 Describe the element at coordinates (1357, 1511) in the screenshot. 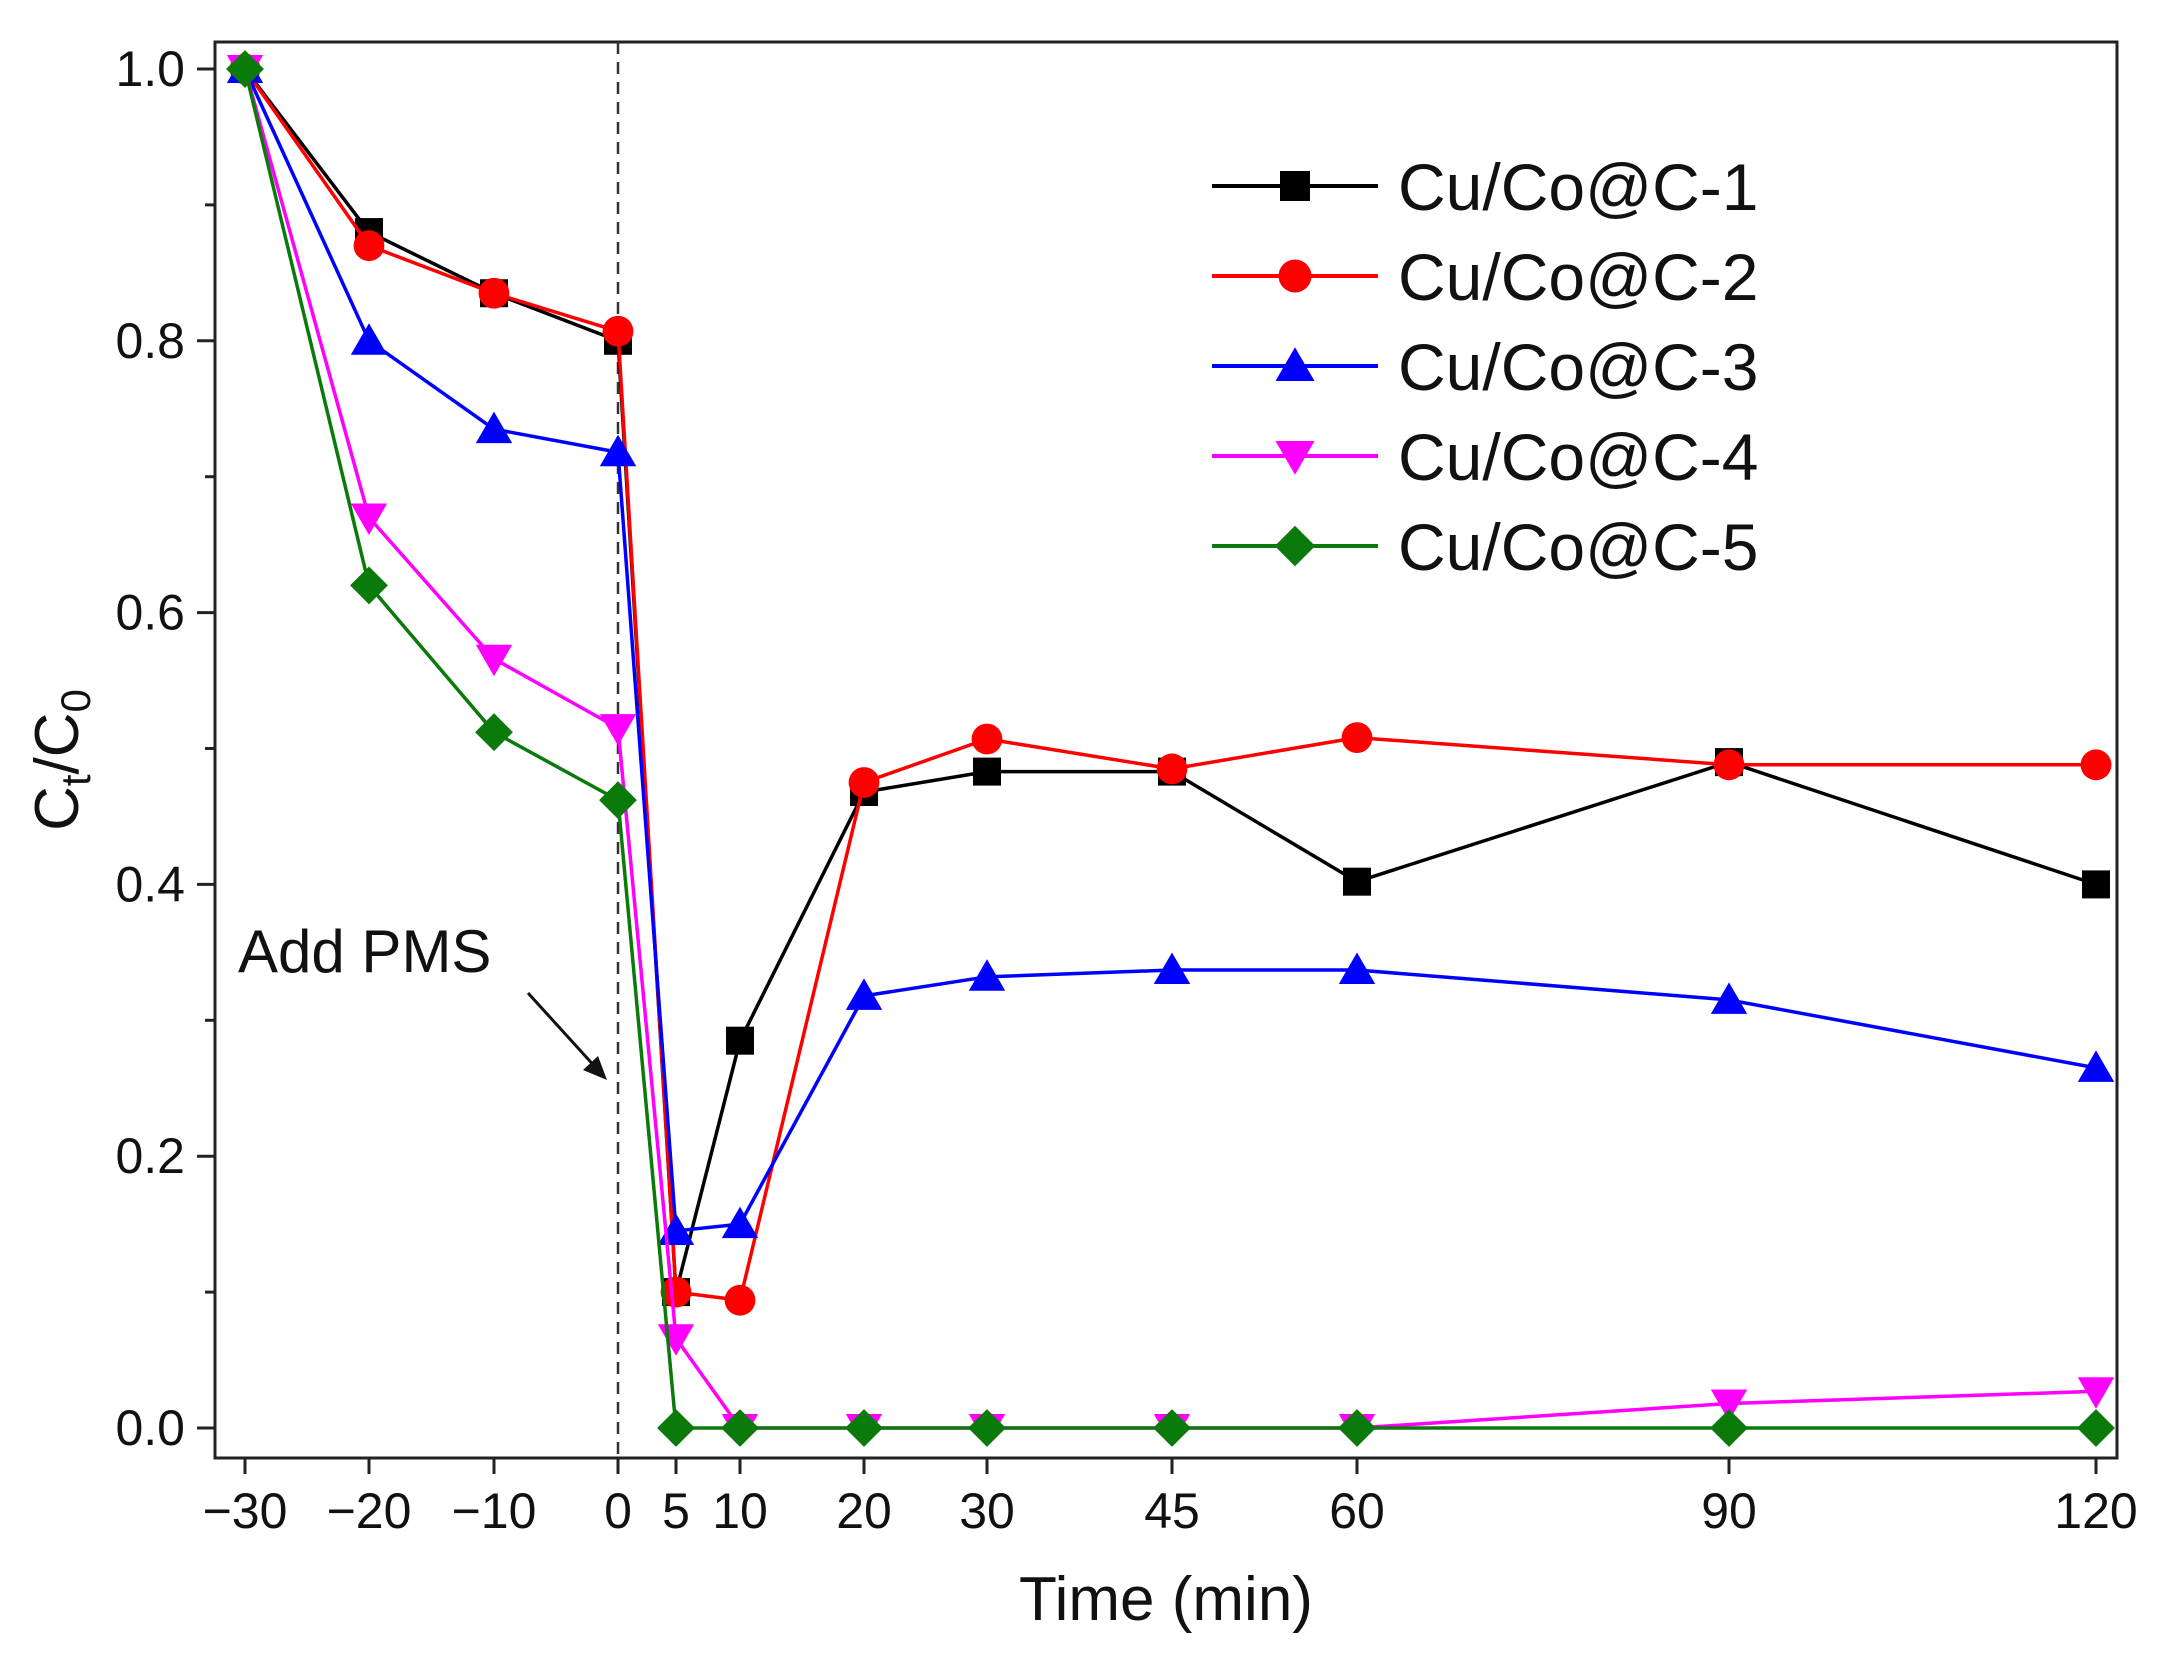

I see `x-tick-label: 60` at that location.